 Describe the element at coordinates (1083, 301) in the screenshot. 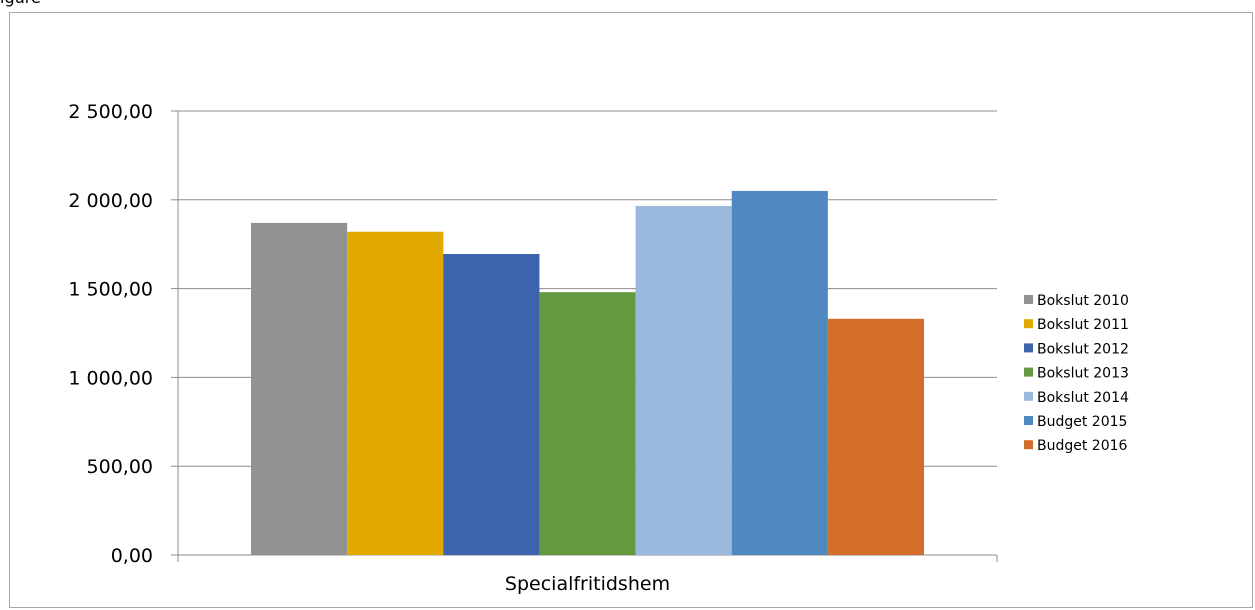

I see `legend-label: Bokslut 2010` at that location.